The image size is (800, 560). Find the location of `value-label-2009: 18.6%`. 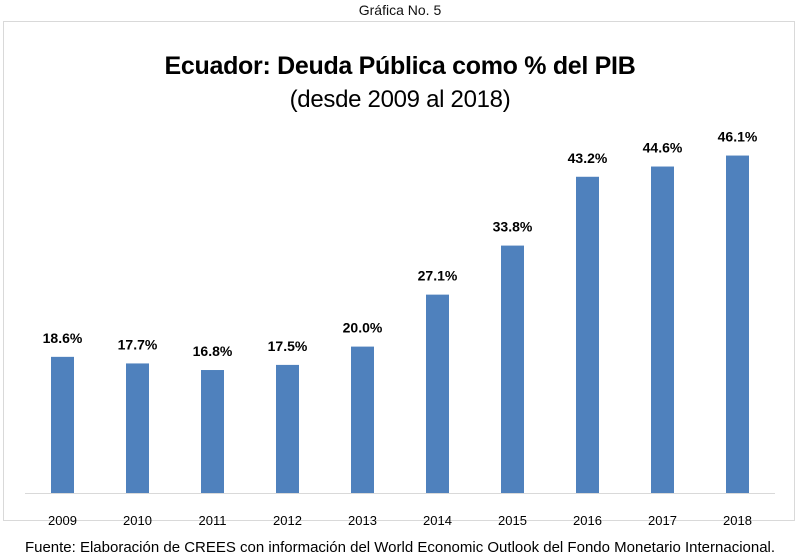

value-label-2009: 18.6% is located at coordinates (63, 338).